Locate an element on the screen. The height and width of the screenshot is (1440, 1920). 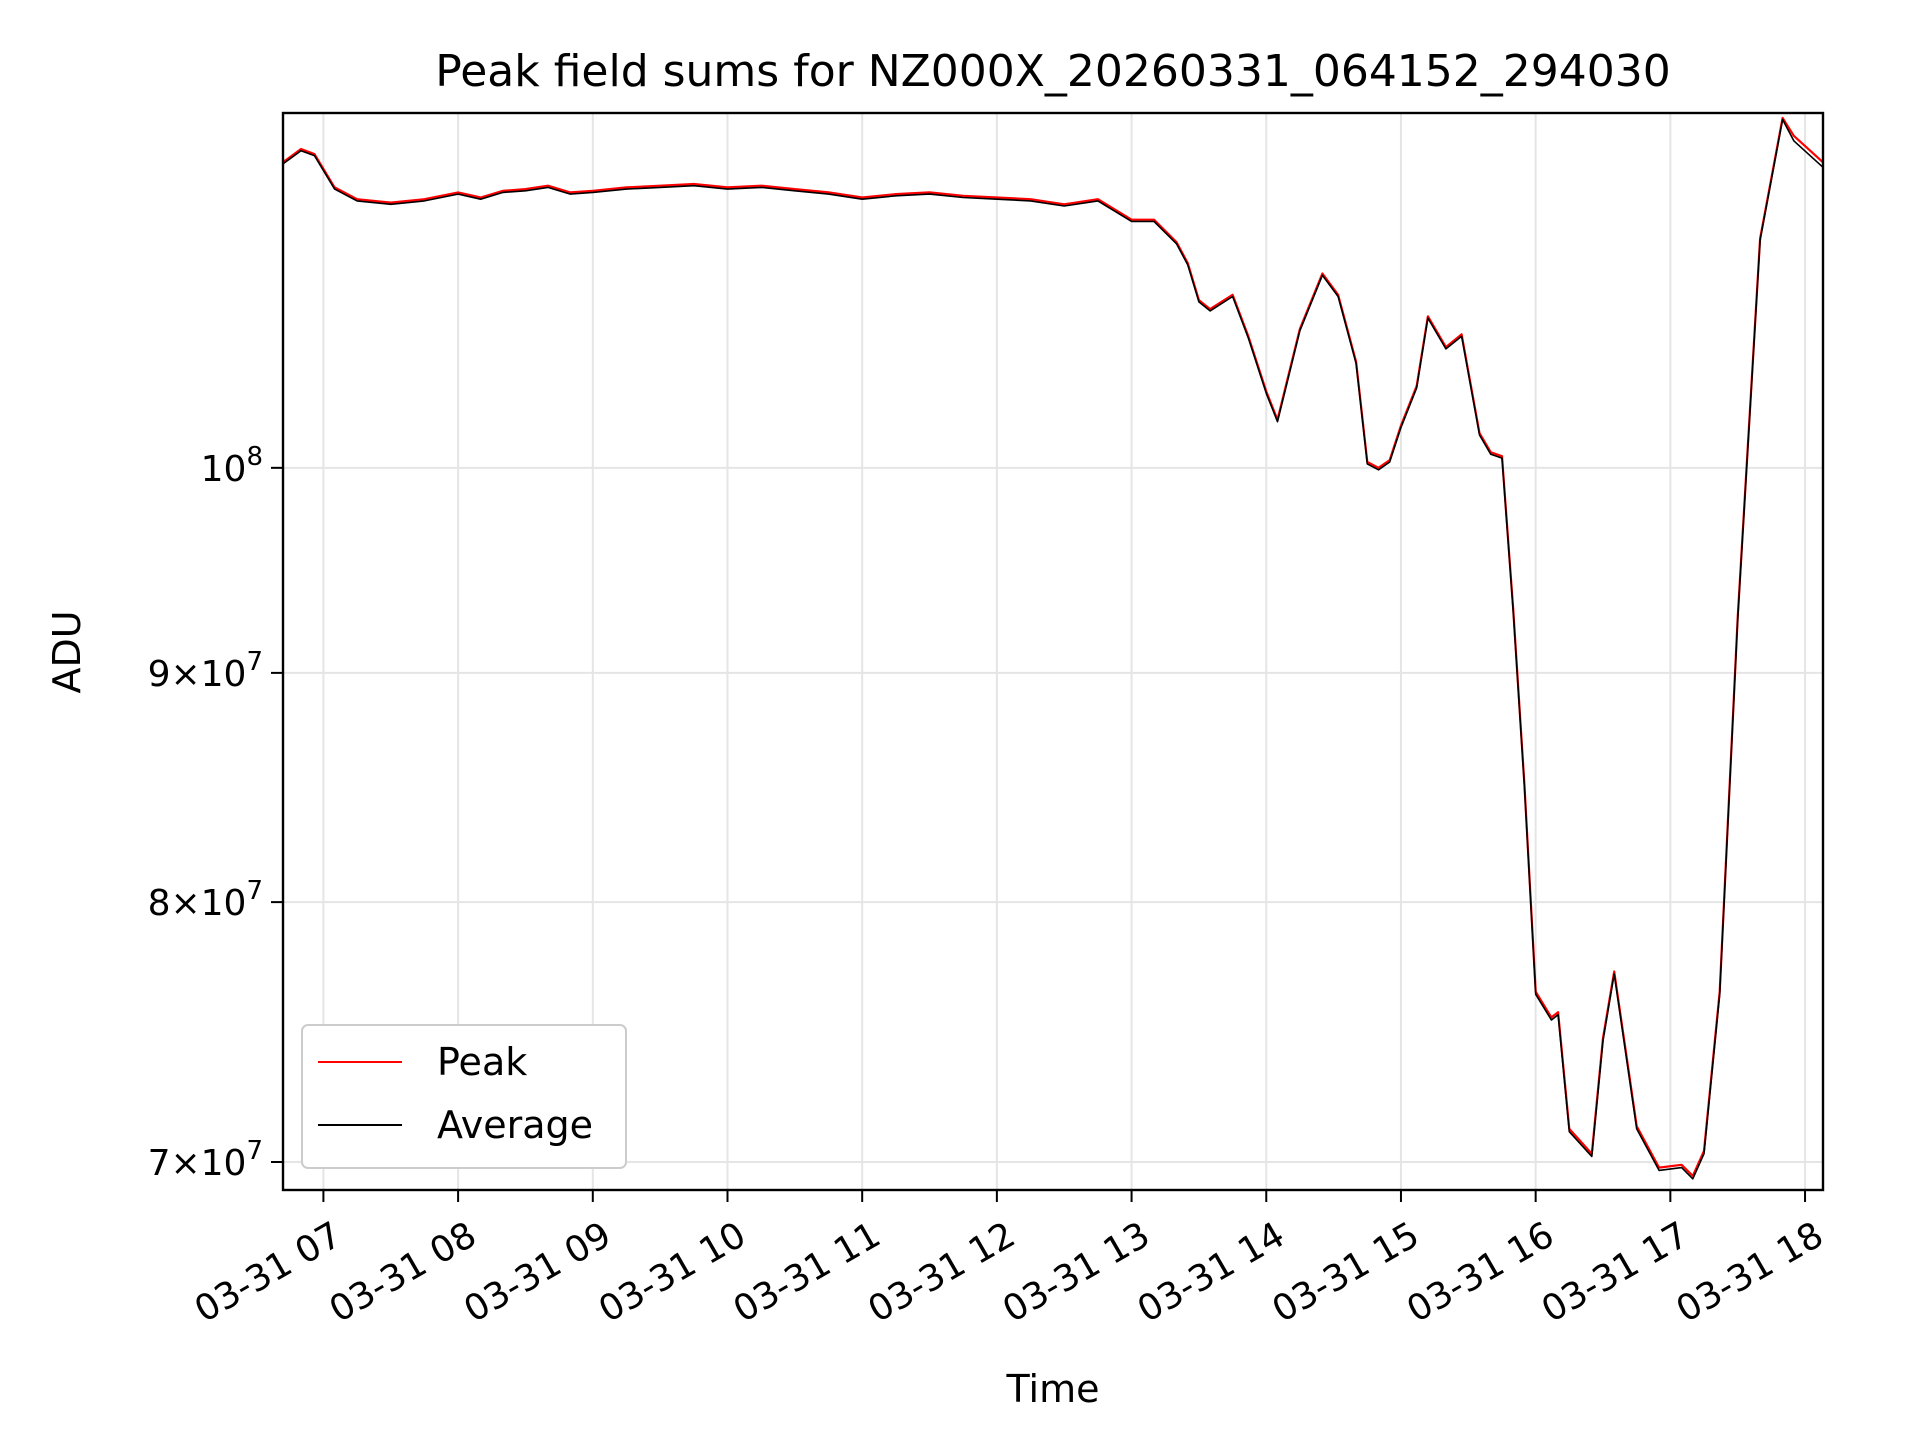
x-axis-label: Time is located at coordinates (1053, 1389).